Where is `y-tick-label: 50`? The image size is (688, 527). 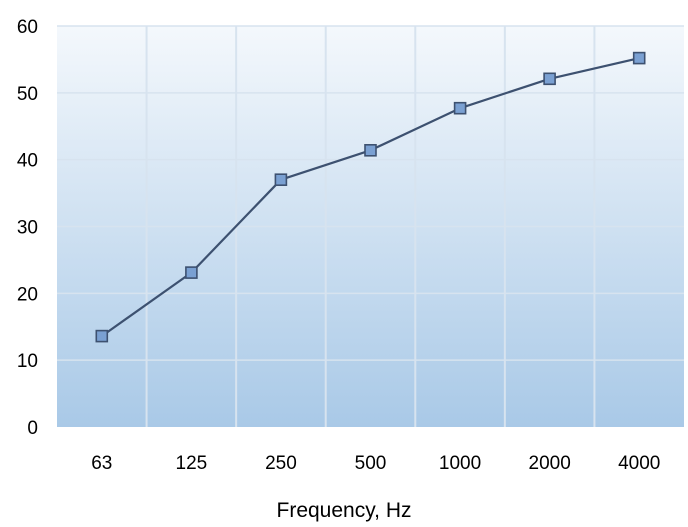 y-tick-label: 50 is located at coordinates (27, 94).